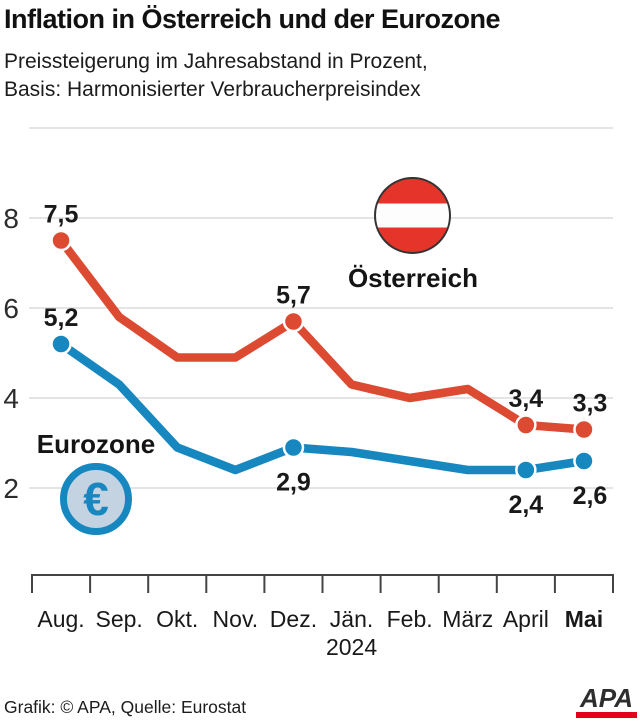 The width and height of the screenshot is (640, 721). What do you see at coordinates (412, 215) in the screenshot?
I see `austria-flag-icon` at bounding box center [412, 215].